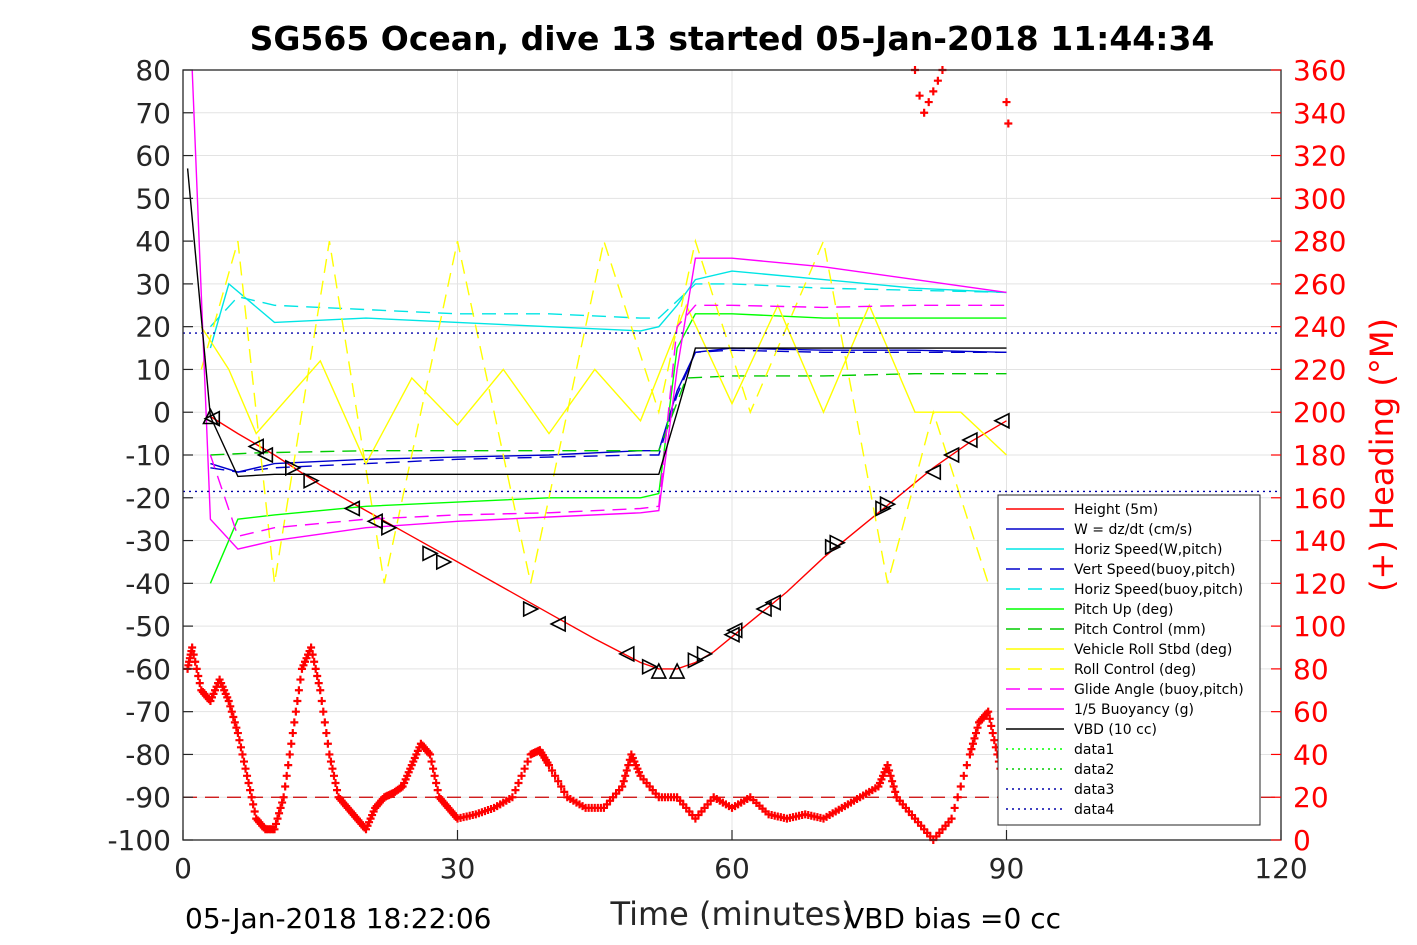  What do you see at coordinates (1133, 530) in the screenshot?
I see `legend-label: W = dz/dt (cm/s)` at bounding box center [1133, 530].